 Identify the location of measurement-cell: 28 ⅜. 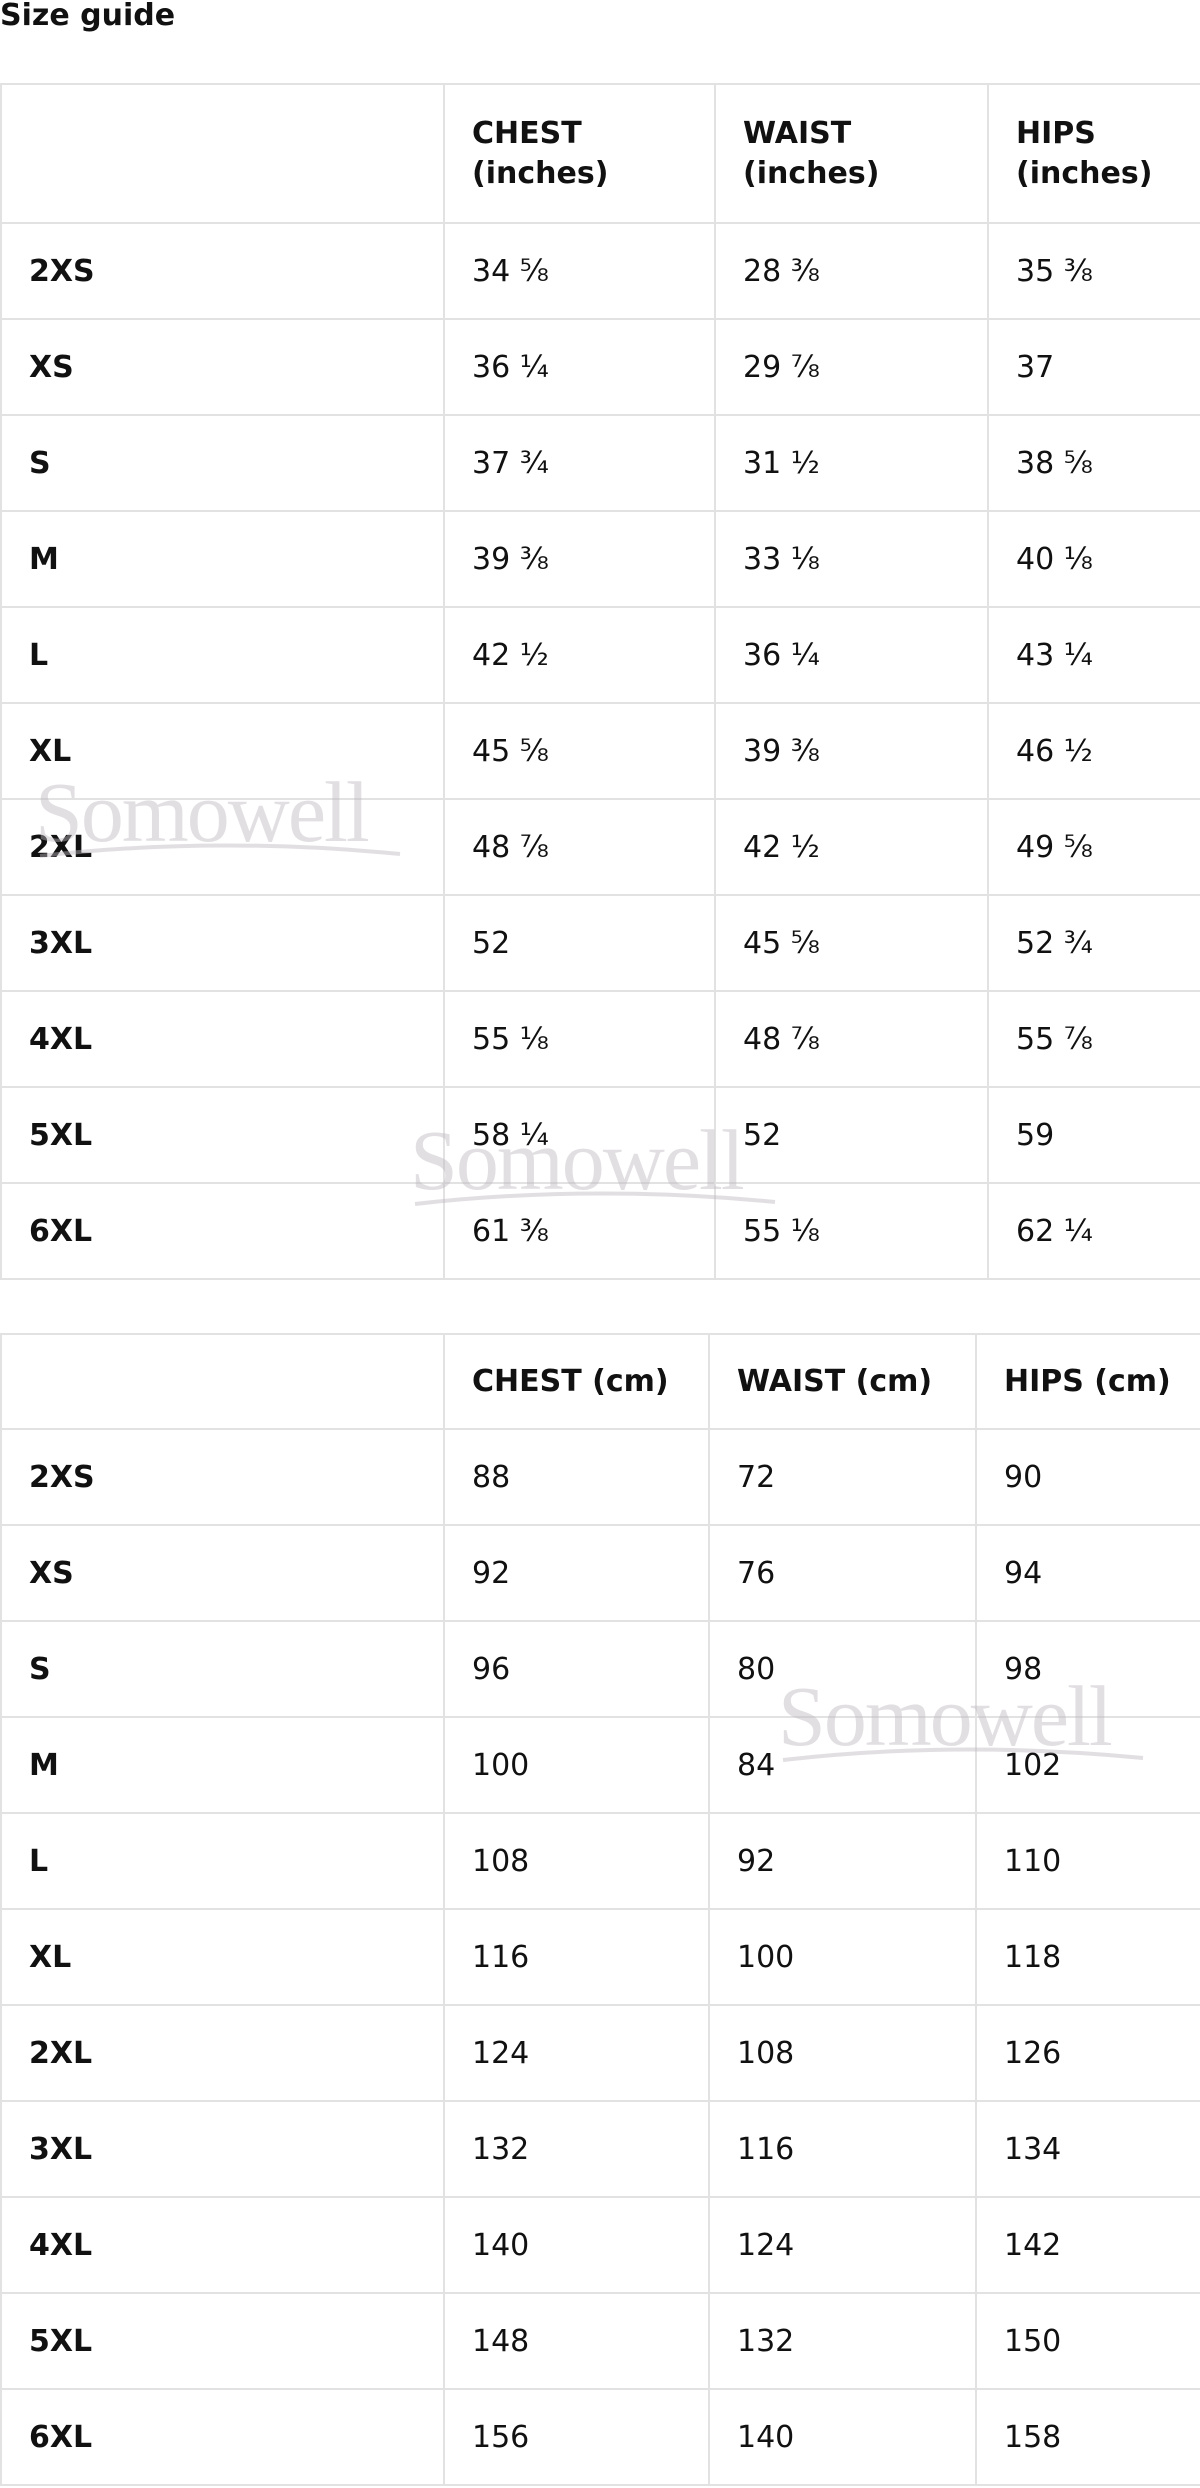
(851, 271).